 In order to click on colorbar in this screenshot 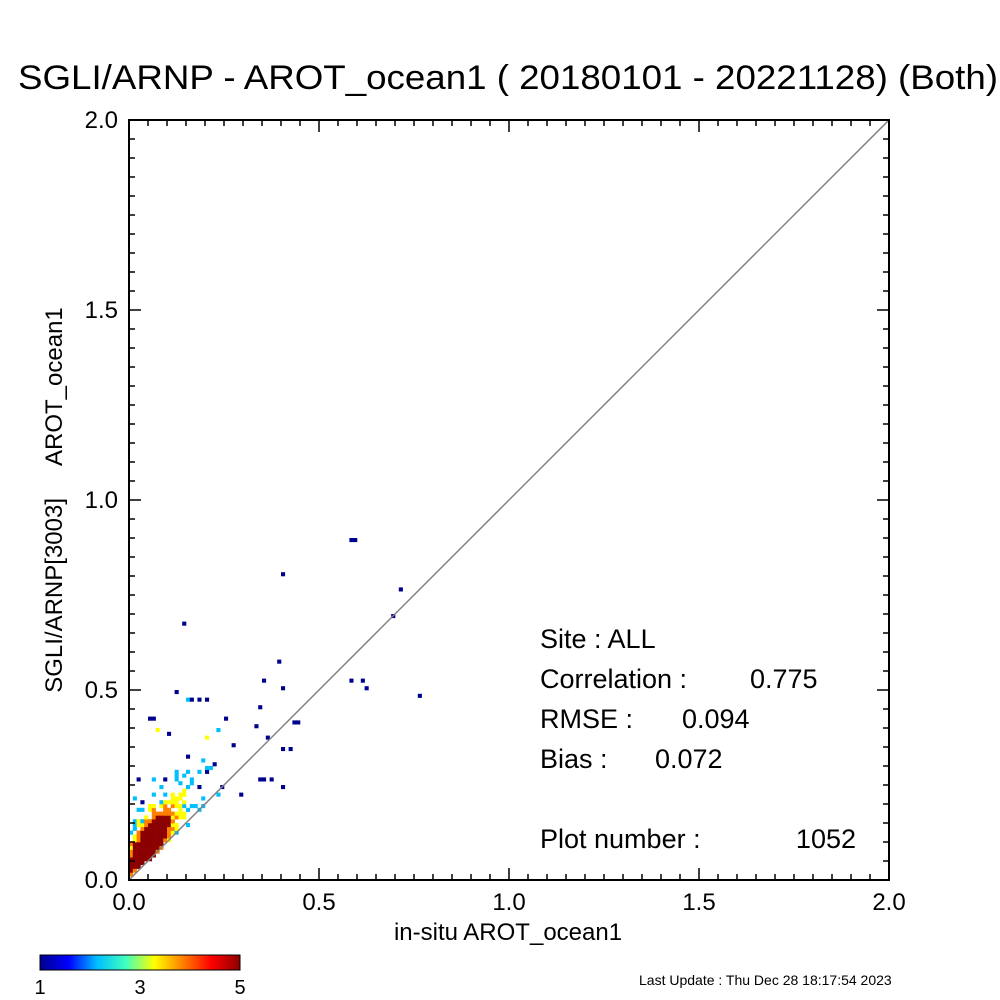, I will do `click(140, 962)`.